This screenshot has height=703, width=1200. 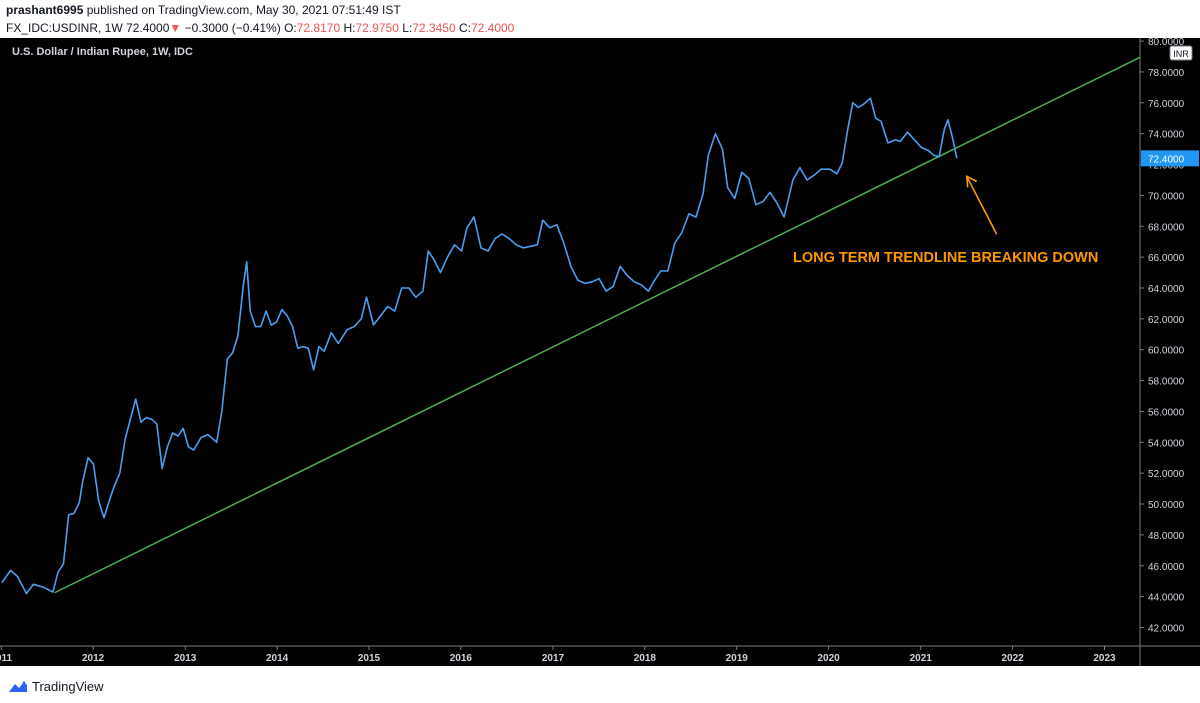 I want to click on y-tick-label: 46.0000, so click(x=1166, y=567).